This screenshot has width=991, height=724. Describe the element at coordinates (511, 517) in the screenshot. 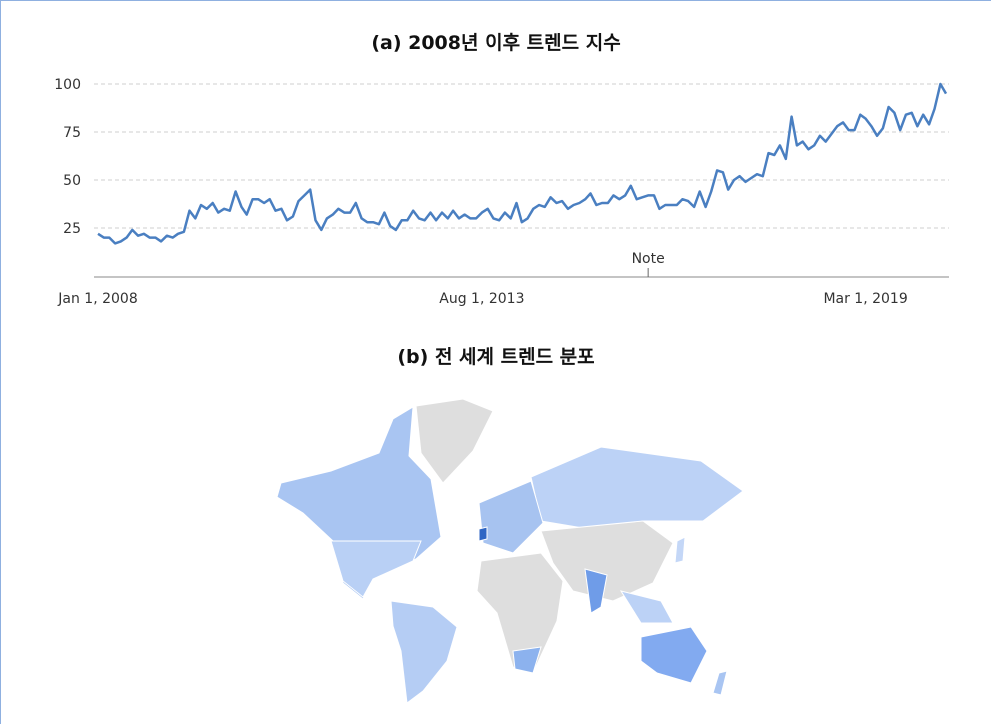

I see `europe` at that location.